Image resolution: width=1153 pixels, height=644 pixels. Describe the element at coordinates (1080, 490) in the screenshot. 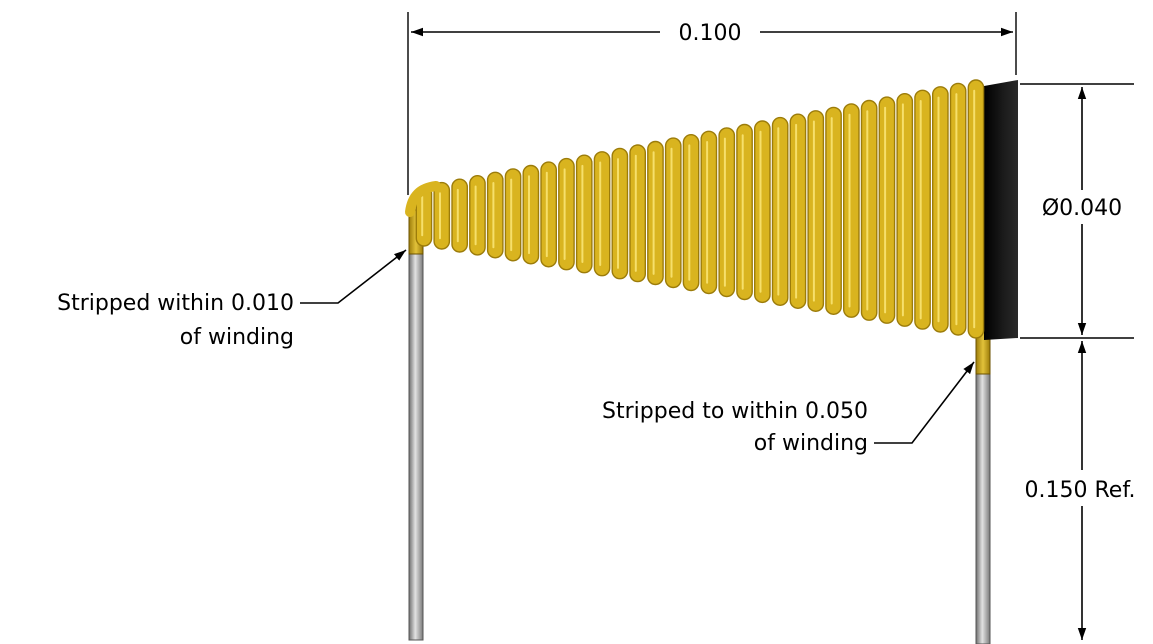

I see `lead-dimension-label: 0.150 Ref.` at that location.